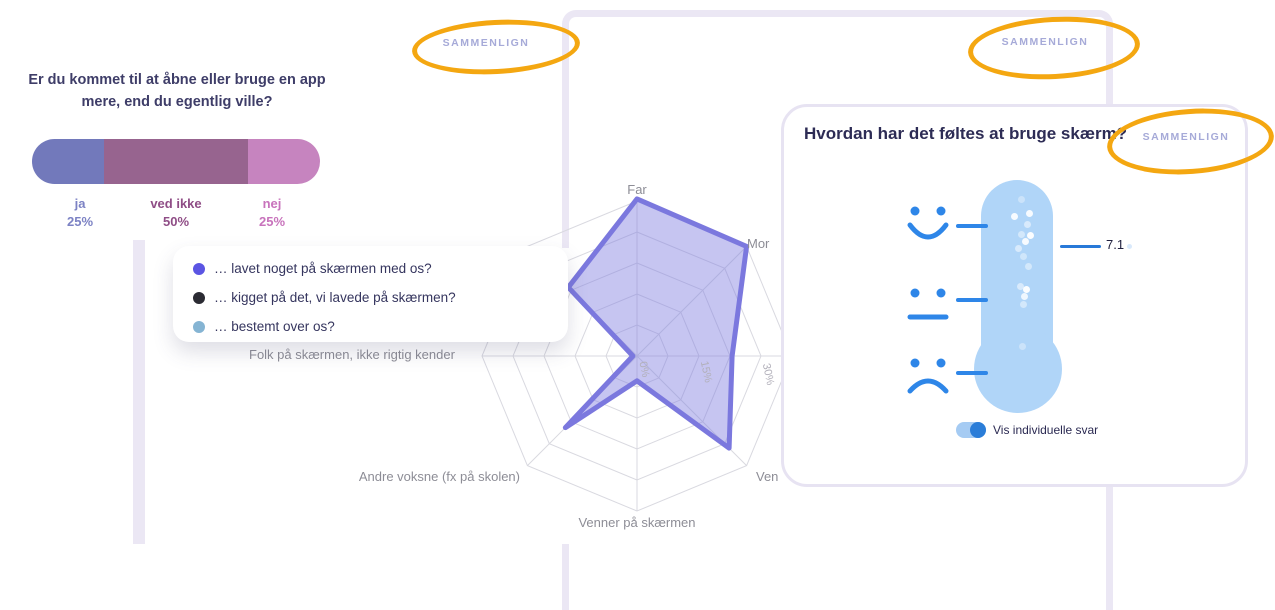 This screenshot has width=1275, height=610. Describe the element at coordinates (1045, 42) in the screenshot. I see `compare-button-2: SAMMENLIGN` at that location.